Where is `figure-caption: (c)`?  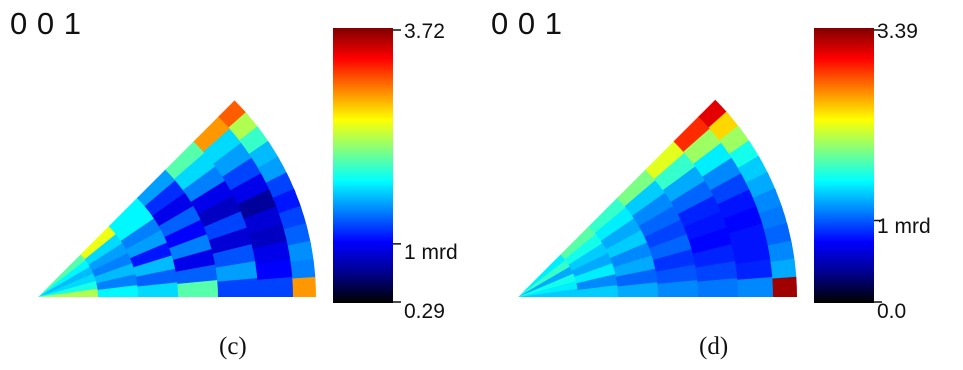
figure-caption: (c) is located at coordinates (233, 346).